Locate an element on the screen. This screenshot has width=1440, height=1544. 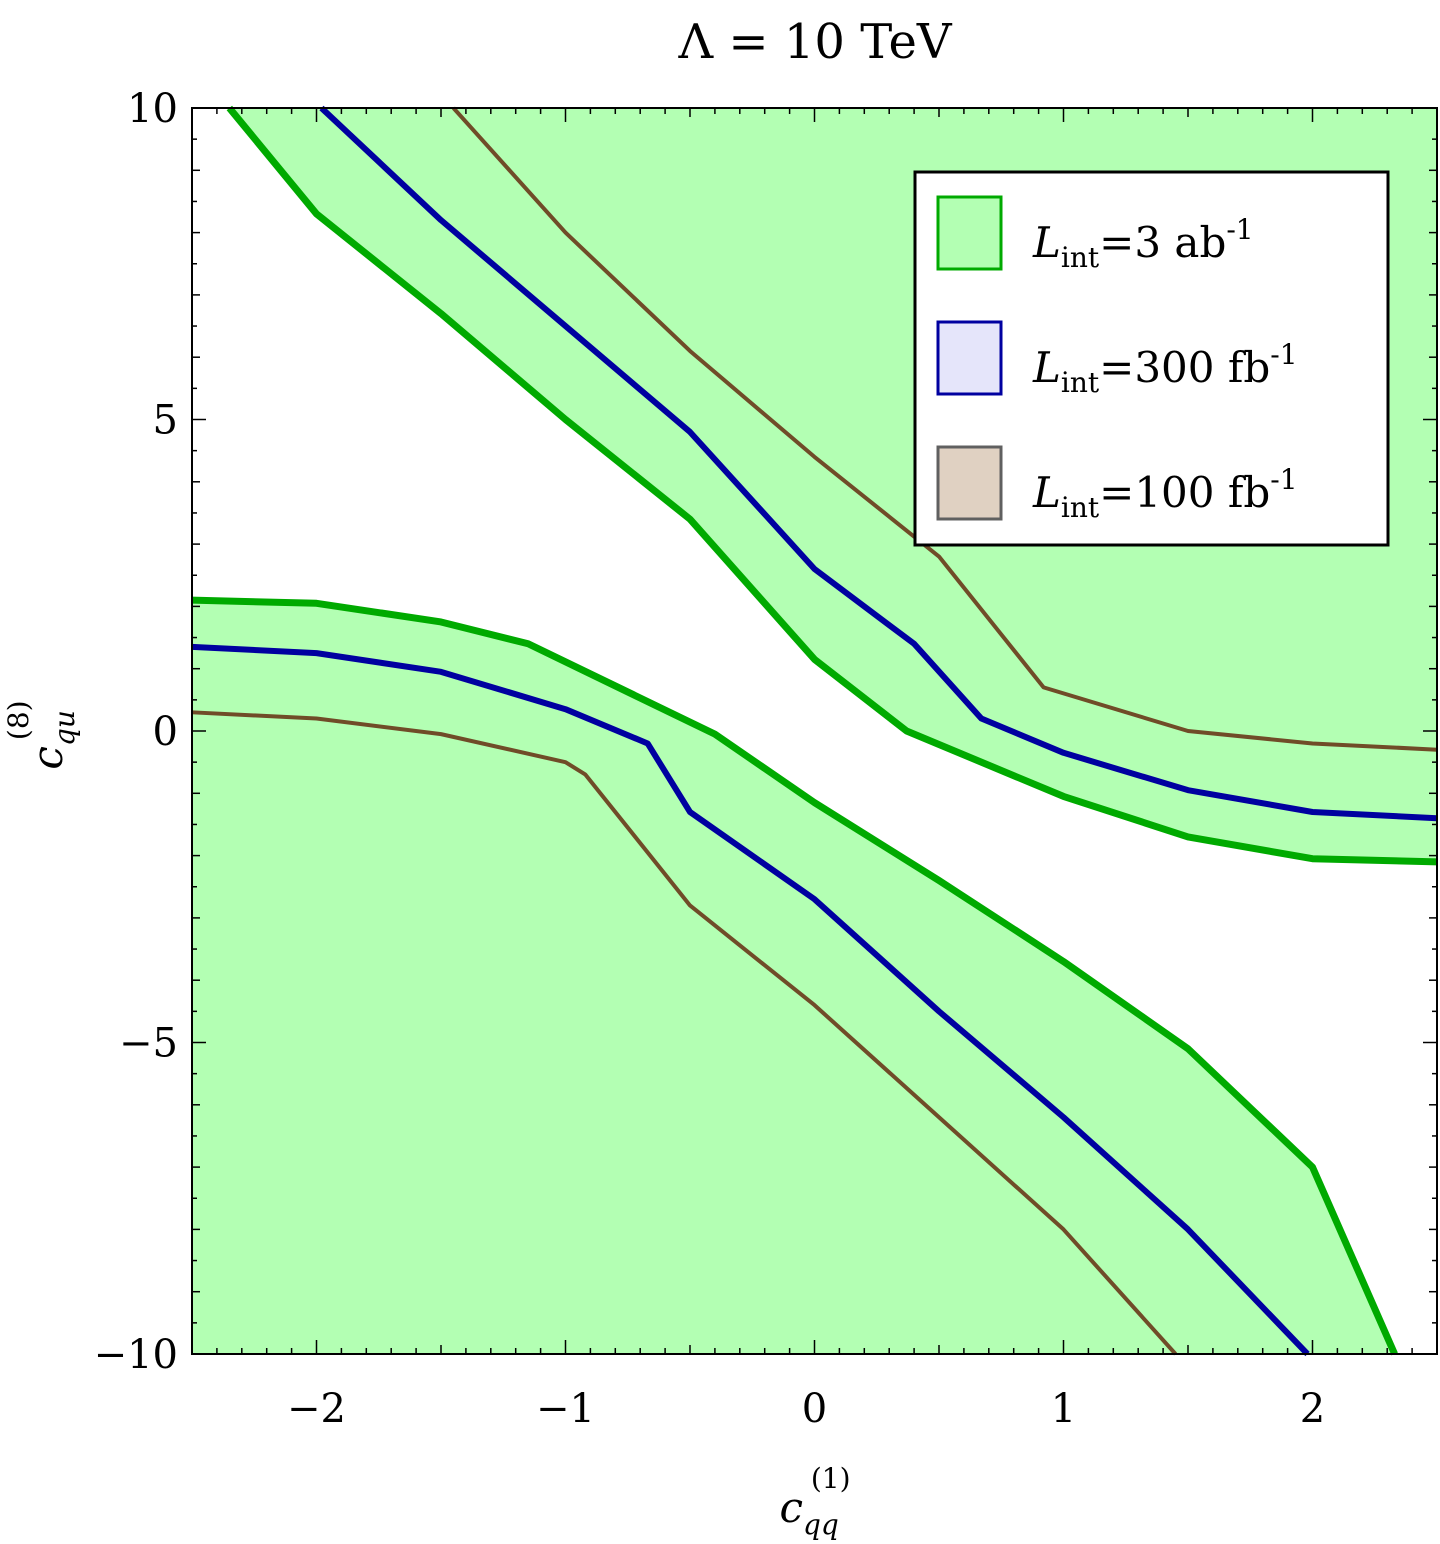
legend-label-100fb: Lint=100 fb-1 is located at coordinates (1165, 493).